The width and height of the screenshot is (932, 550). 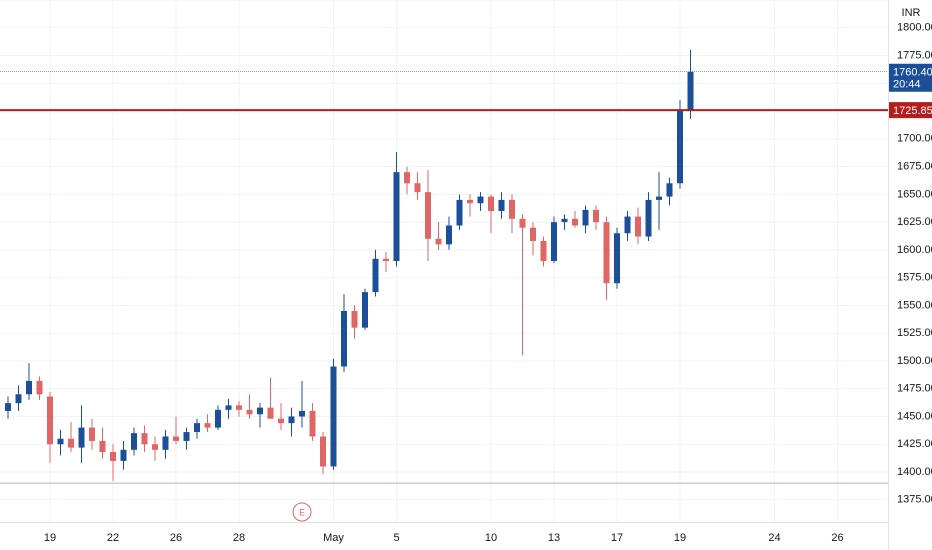 What do you see at coordinates (617, 538) in the screenshot?
I see `x-tick-label: 17` at bounding box center [617, 538].